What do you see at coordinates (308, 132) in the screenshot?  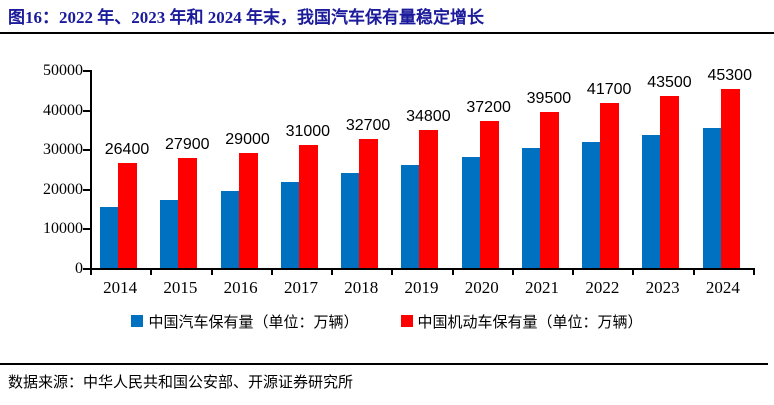 I see `bar-data-label-2017: 31000` at bounding box center [308, 132].